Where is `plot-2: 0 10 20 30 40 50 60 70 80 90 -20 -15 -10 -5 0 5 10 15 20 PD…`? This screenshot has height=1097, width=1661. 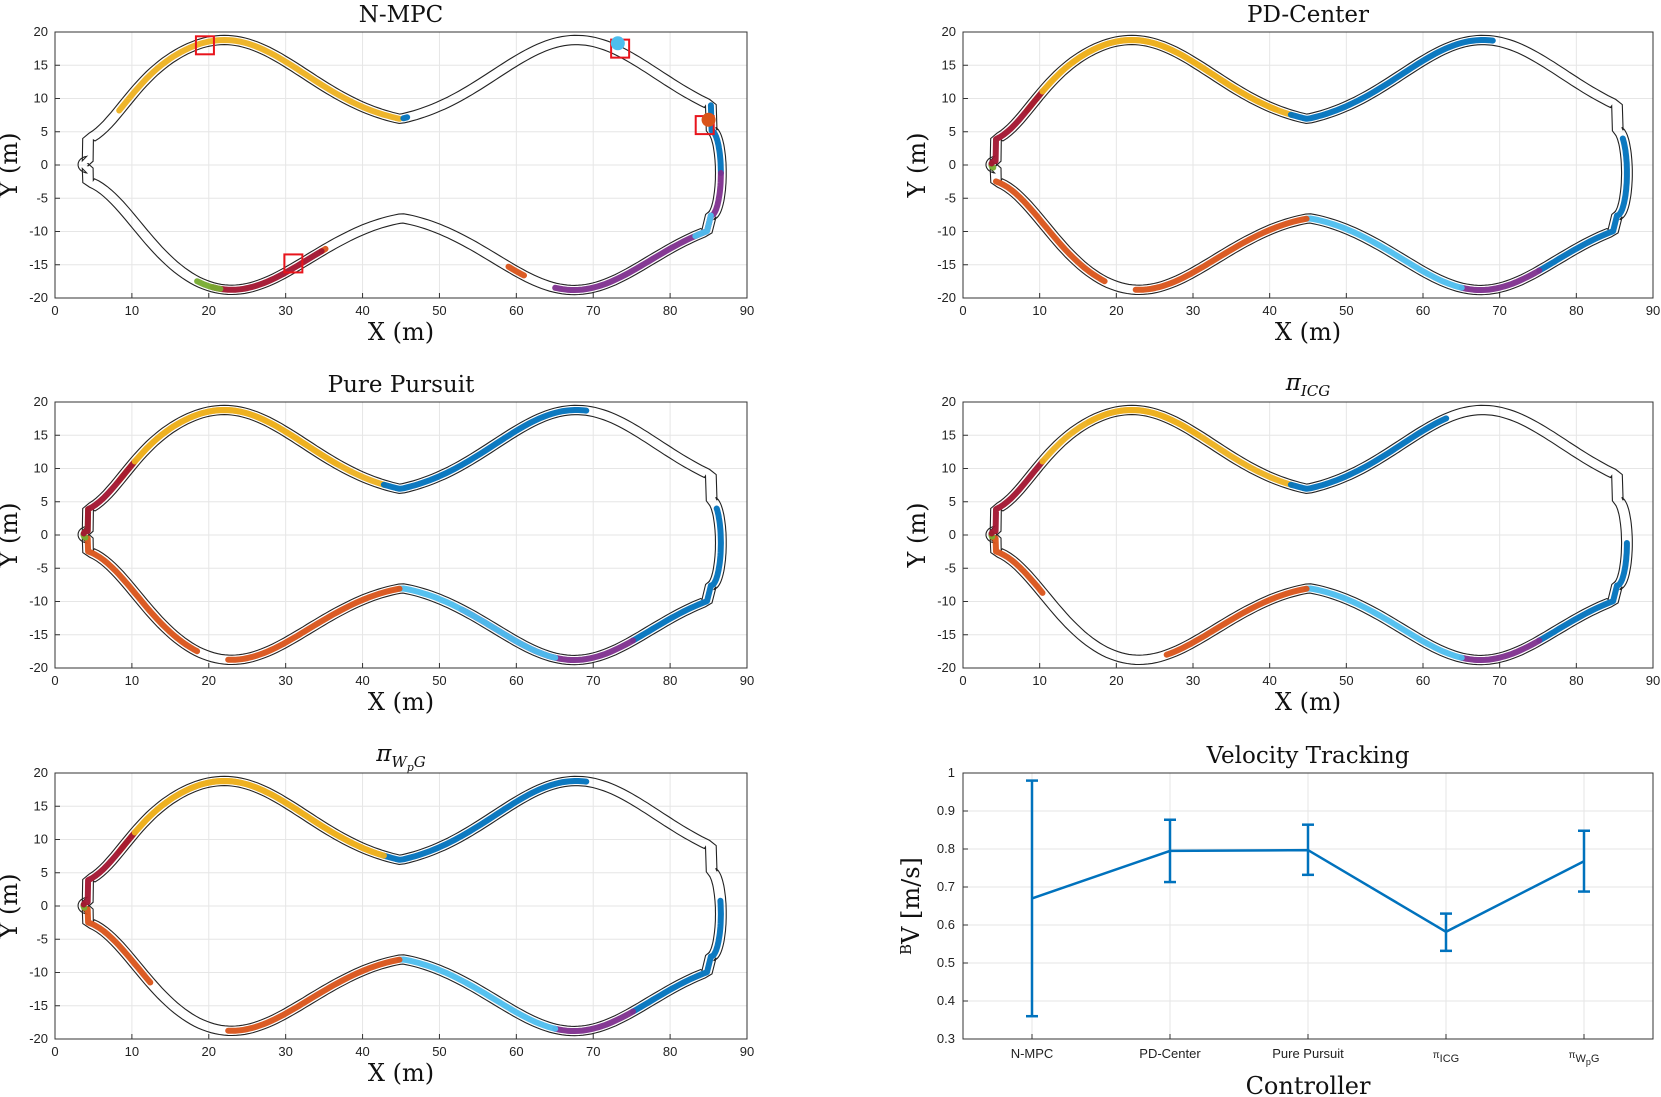 plot-2: 0 10 20 30 40 50 60 70 80 90 -20 -15 -10 -5 0 5 10 15 20 PD… is located at coordinates (1281, 174).